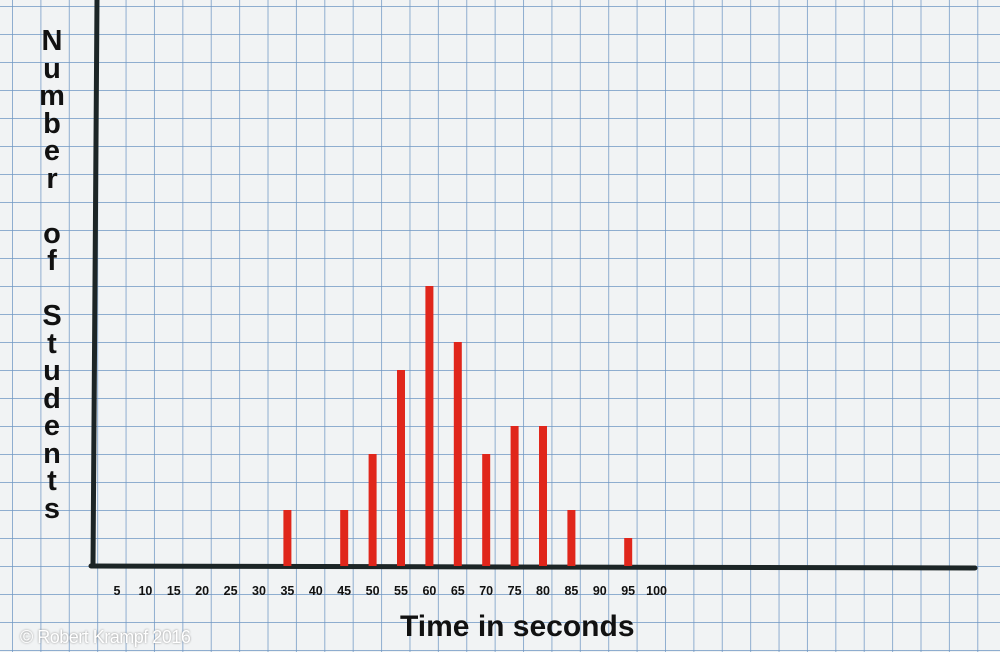  What do you see at coordinates (571, 591) in the screenshot?
I see `x-tick-label: 85` at bounding box center [571, 591].